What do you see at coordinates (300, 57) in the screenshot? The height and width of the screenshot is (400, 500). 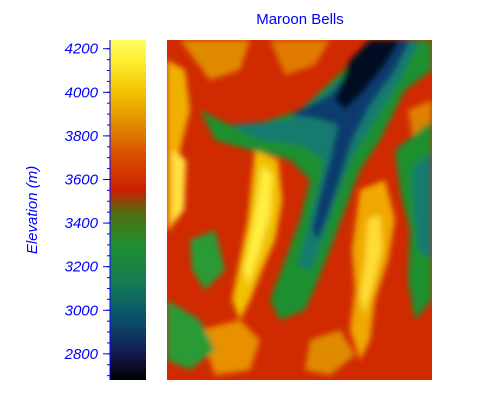 I see `ridge-top-mid` at bounding box center [300, 57].